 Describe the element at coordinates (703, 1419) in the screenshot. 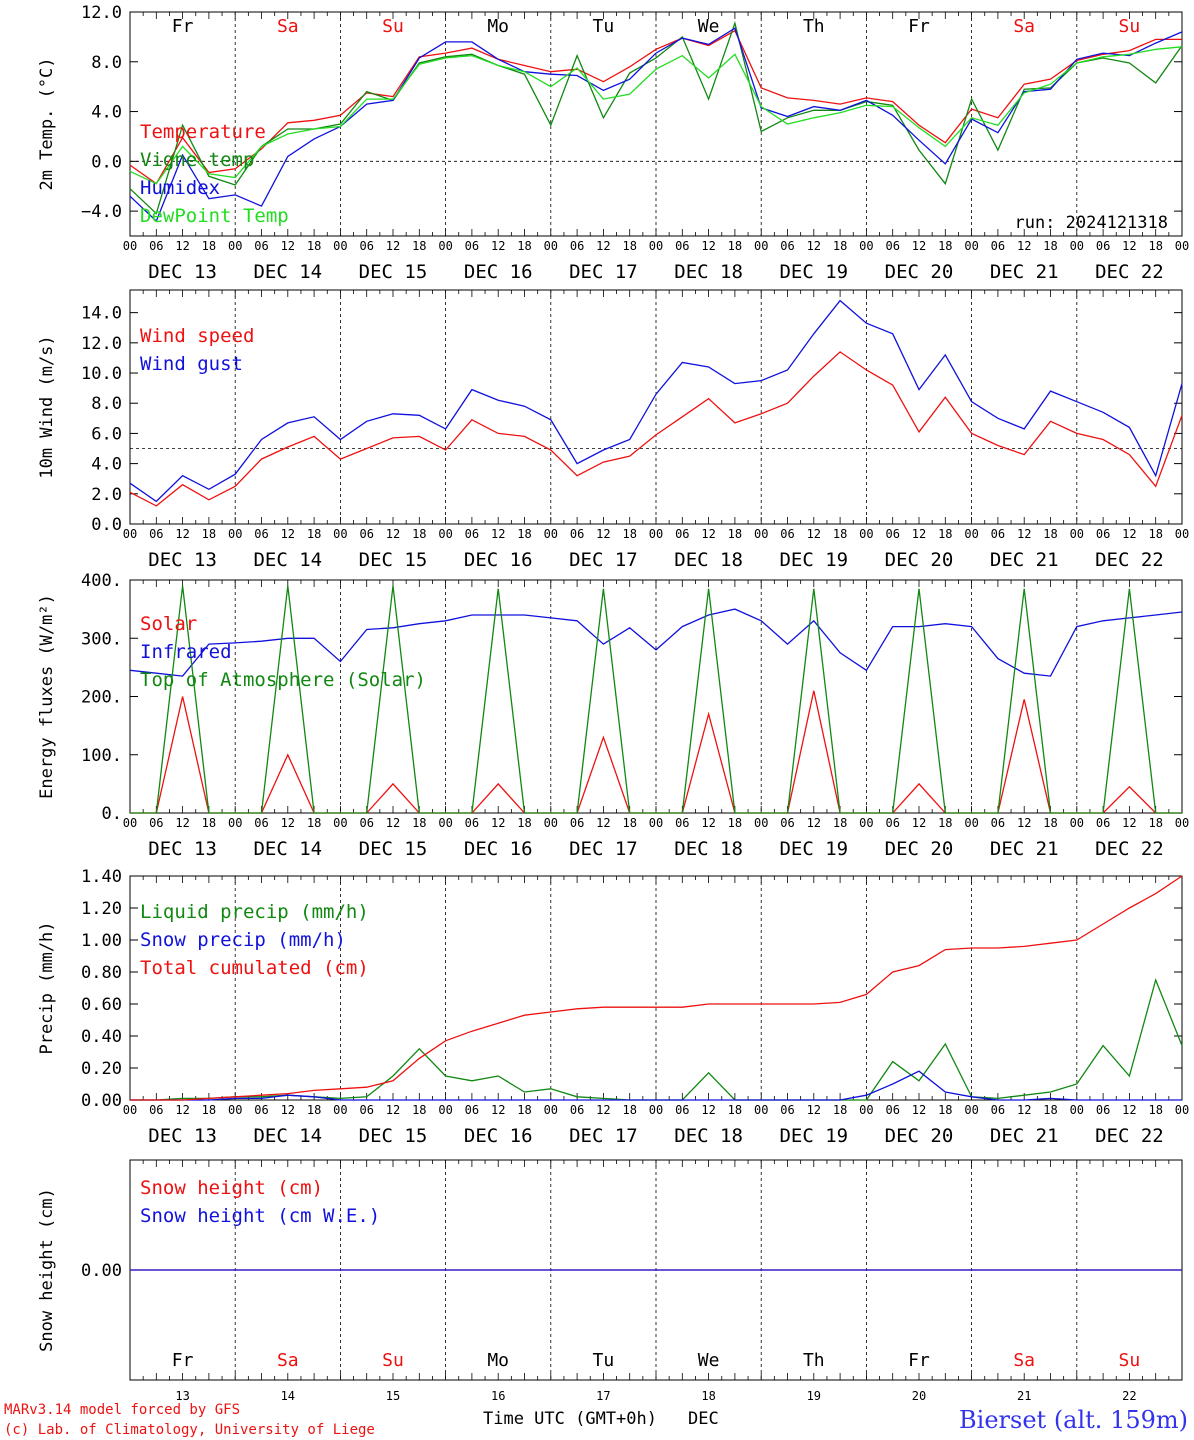

I see `x-axis-month: DEC` at that location.